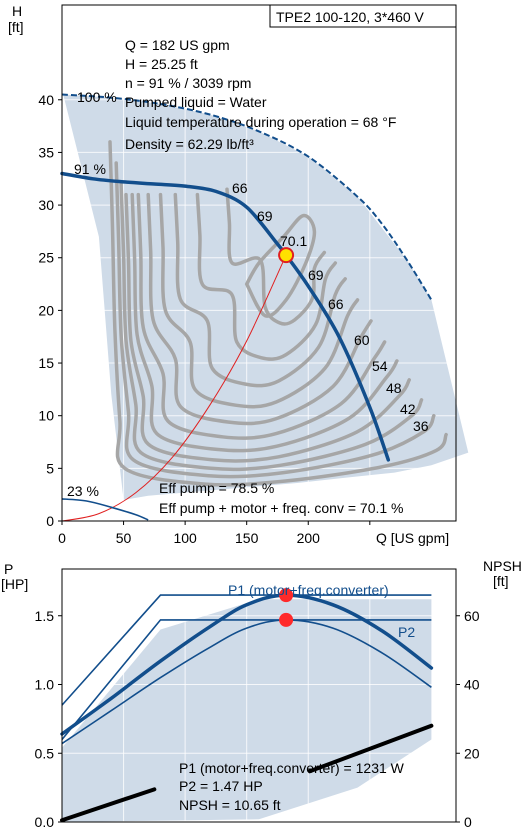 Image resolution: width=531 pixels, height=832 pixels. What do you see at coordinates (105, 509) in the screenshot?
I see `curve-23-percent` at bounding box center [105, 509].